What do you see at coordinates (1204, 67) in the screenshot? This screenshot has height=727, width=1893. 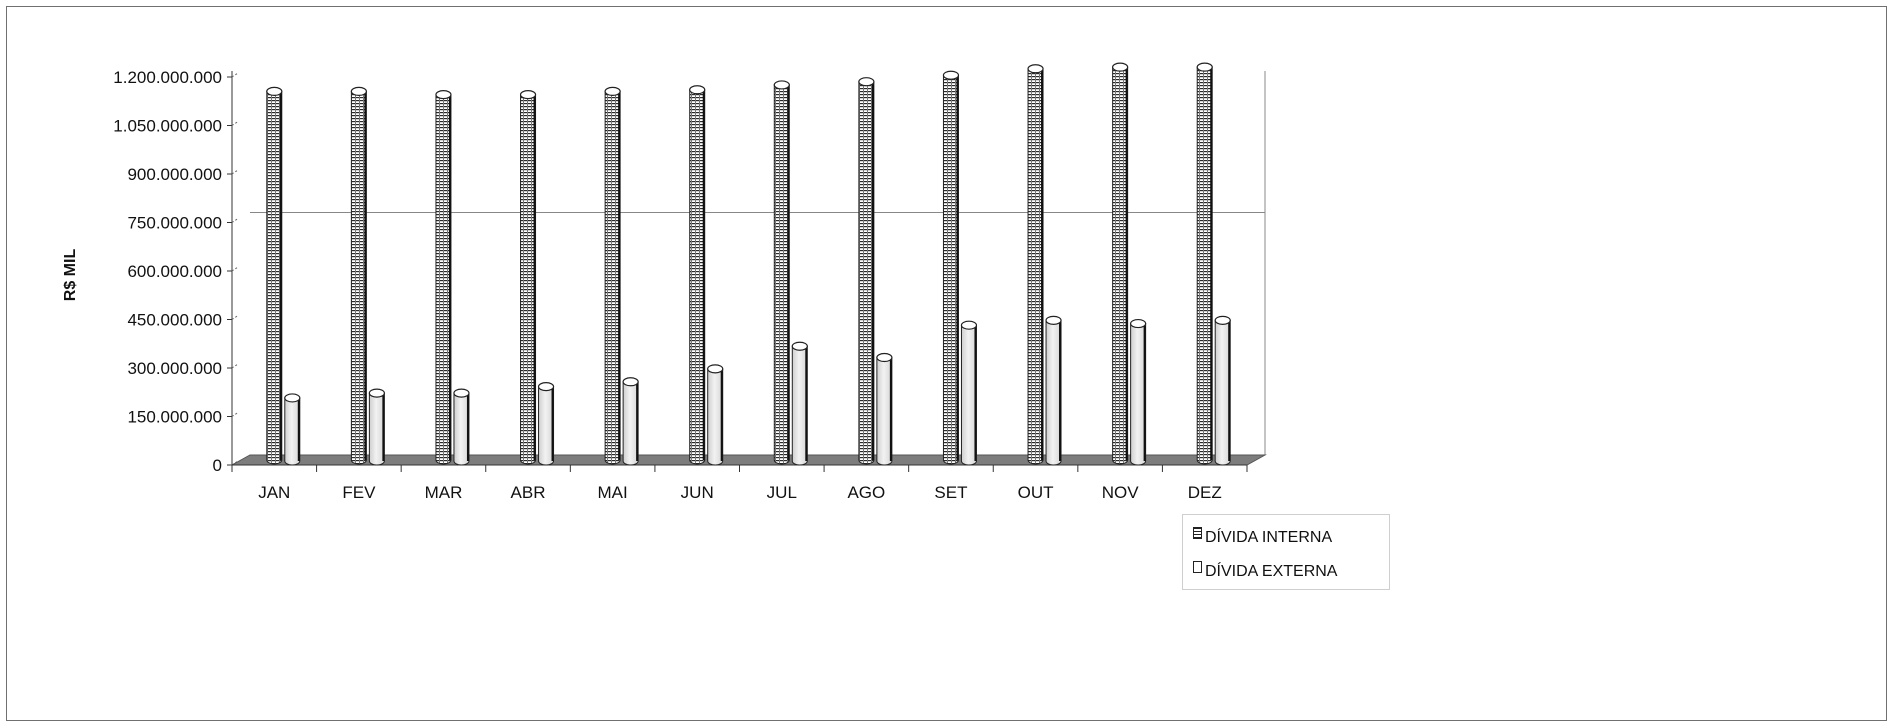 I see `bar-interna-dez-top` at bounding box center [1204, 67].